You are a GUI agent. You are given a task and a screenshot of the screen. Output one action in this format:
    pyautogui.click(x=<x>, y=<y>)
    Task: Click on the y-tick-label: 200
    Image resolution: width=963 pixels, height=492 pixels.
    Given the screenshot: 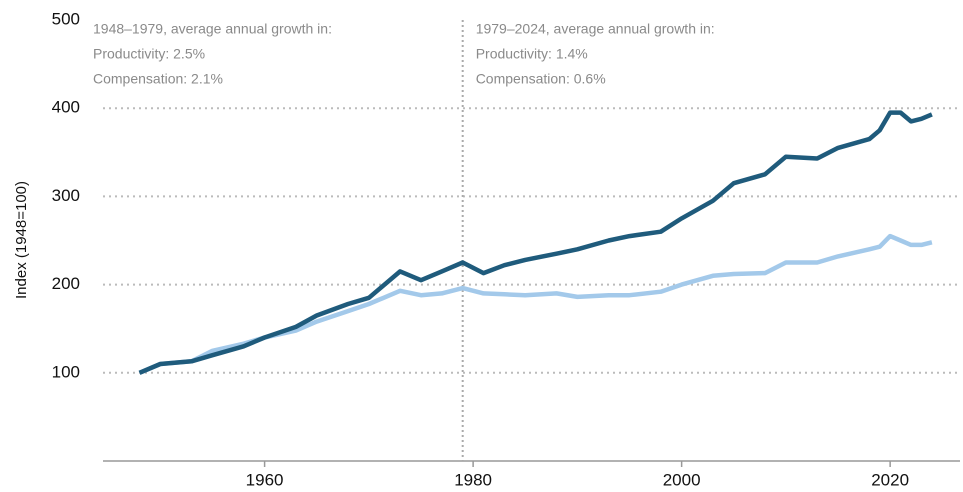 What is the action you would take?
    pyautogui.click(x=66, y=283)
    